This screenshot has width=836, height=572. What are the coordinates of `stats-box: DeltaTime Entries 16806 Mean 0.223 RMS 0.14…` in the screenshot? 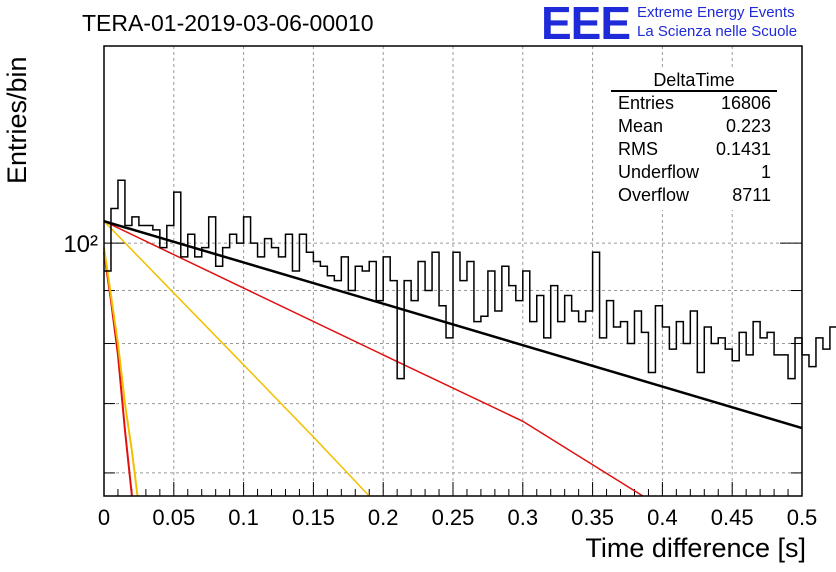 It's located at (694, 140).